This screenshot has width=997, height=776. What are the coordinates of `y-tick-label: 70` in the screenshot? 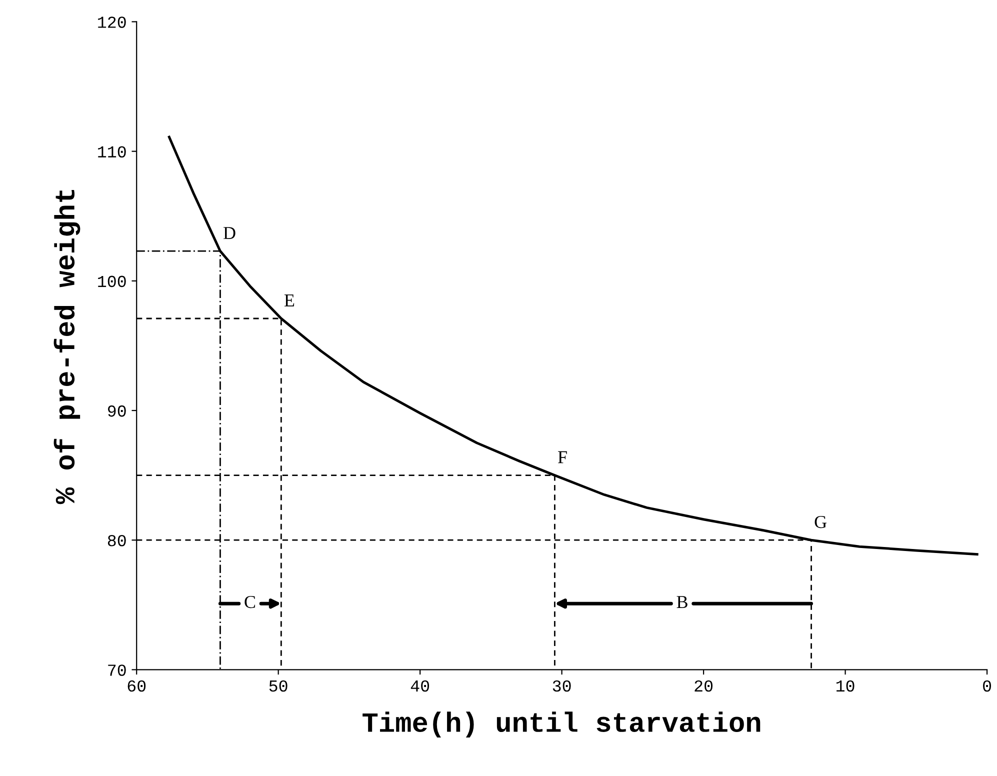 It's located at (117, 670).